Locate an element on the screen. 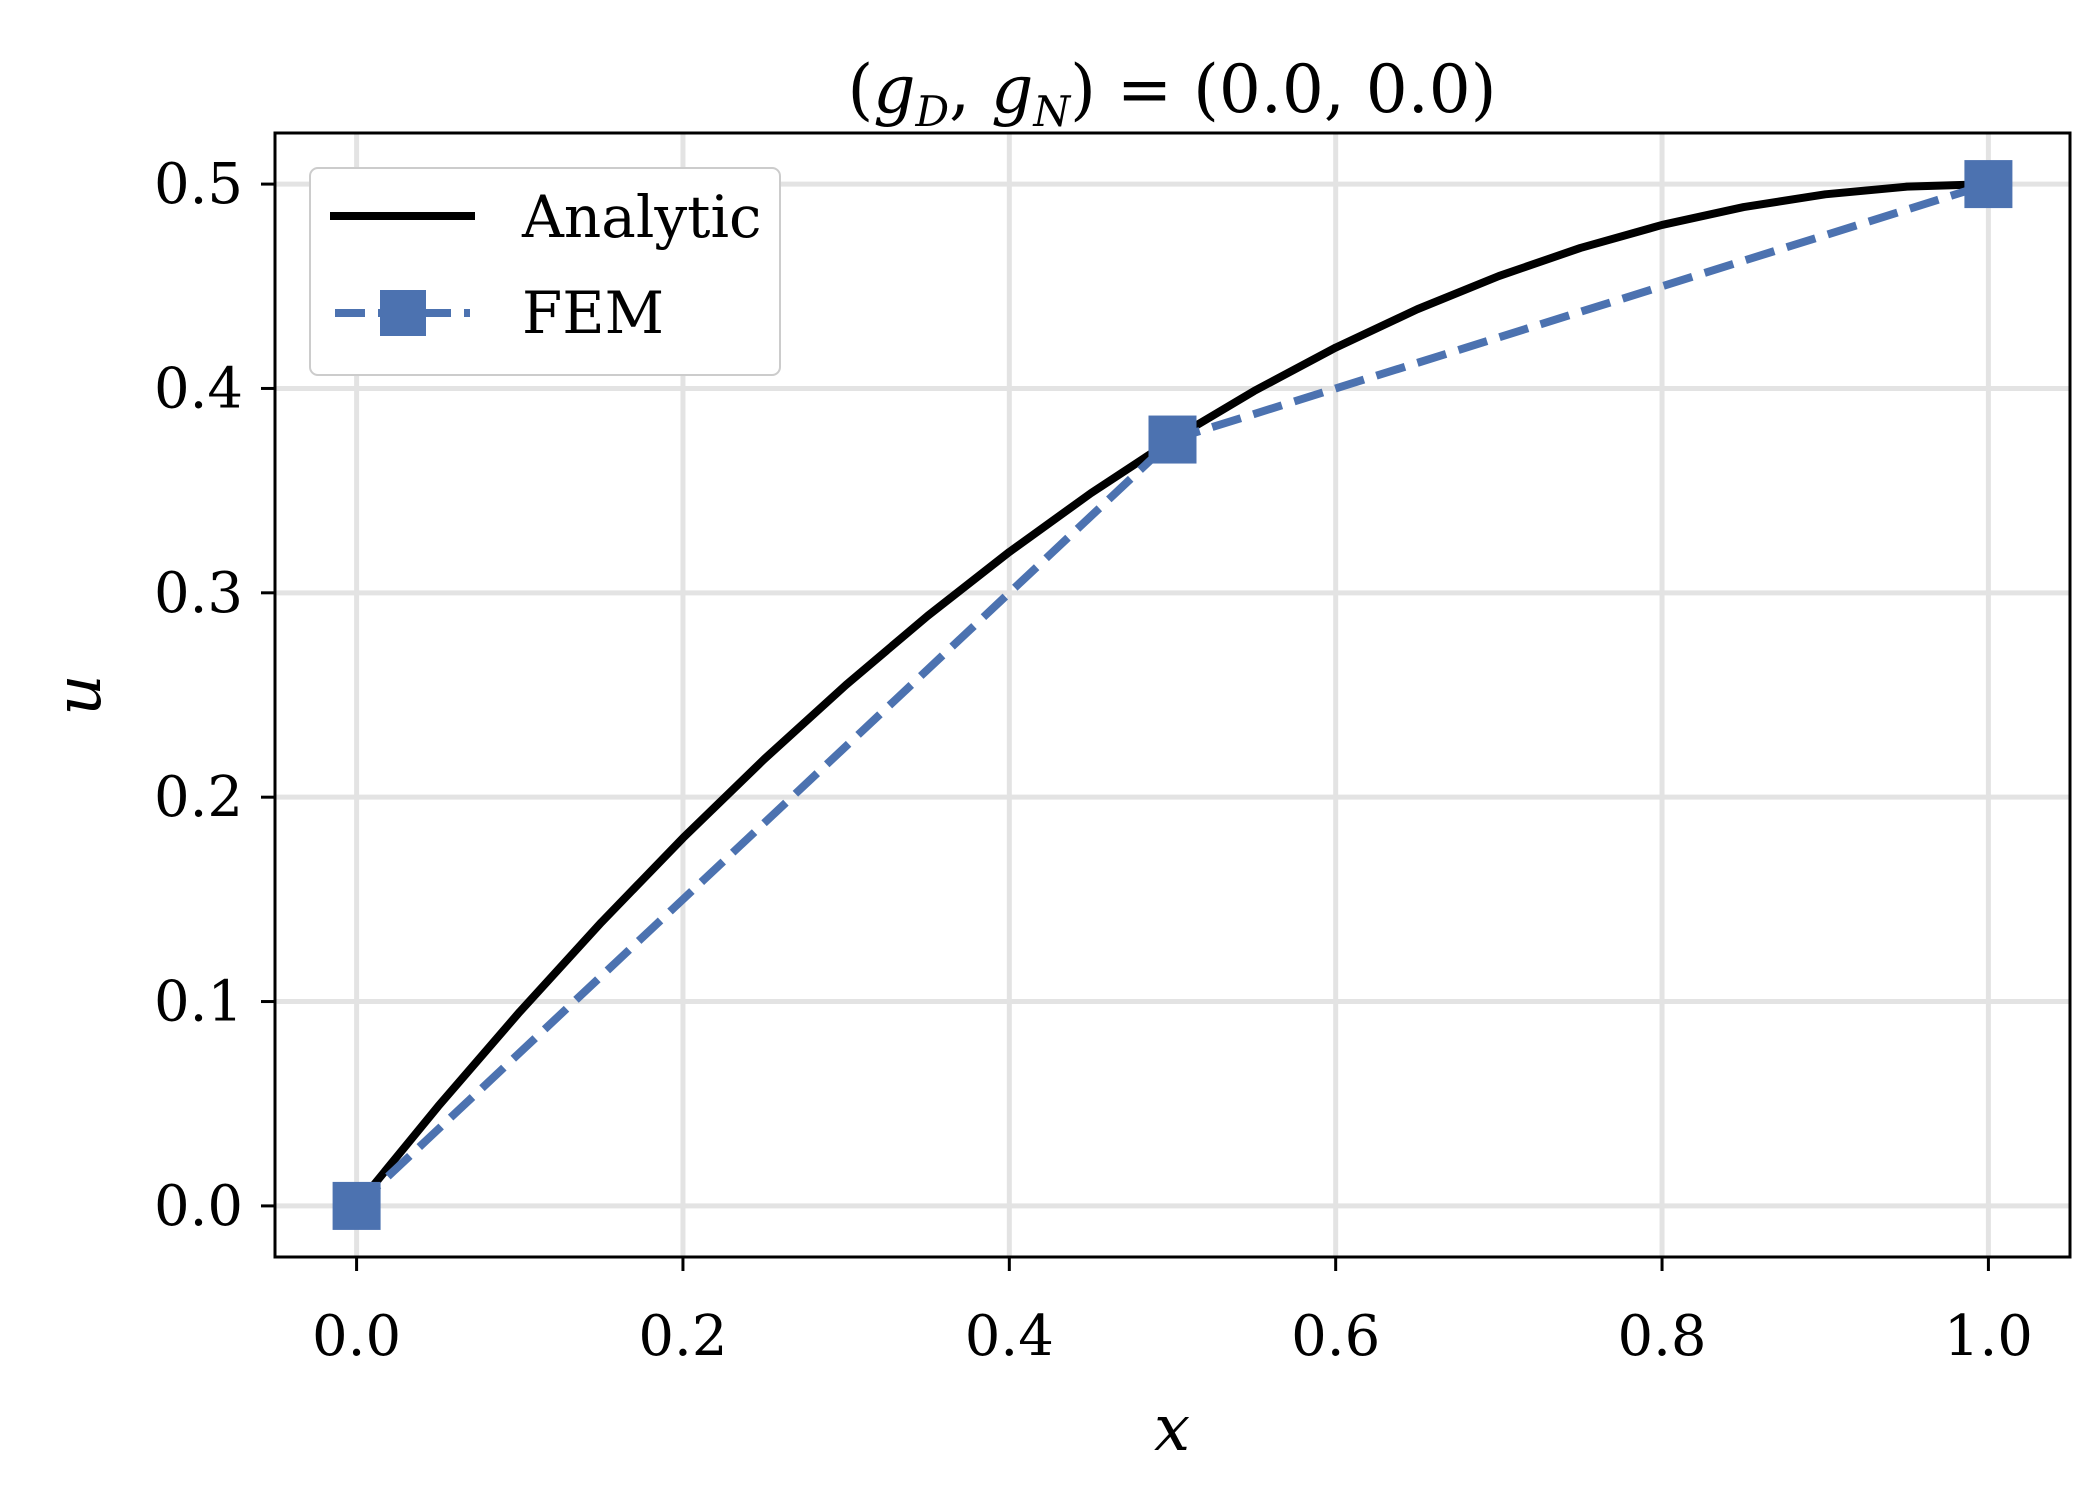 This screenshot has height=1500, width=2100. x-tick-label: 0.8 is located at coordinates (1662, 1336).